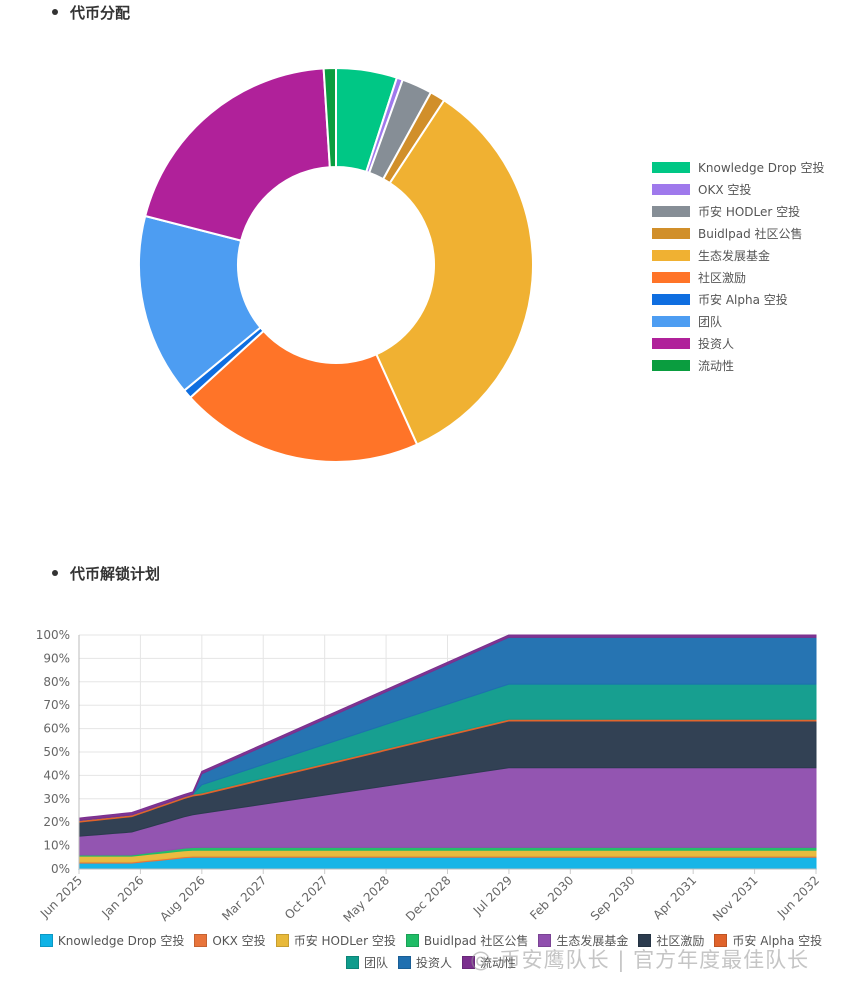  Describe the element at coordinates (738, 365) in the screenshot. I see `doughnut-legend-item: 流动性` at that location.